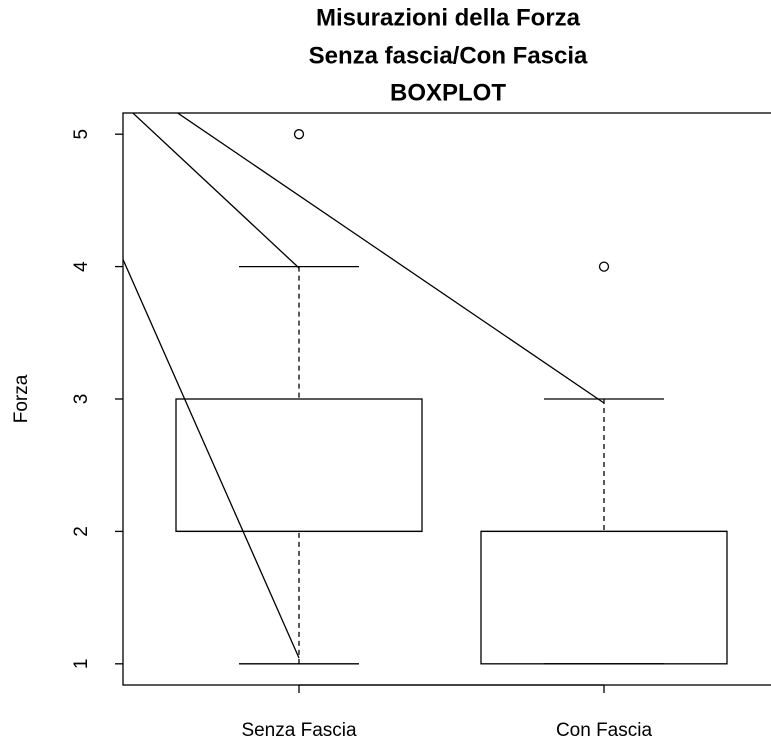 This screenshot has height=743, width=771. What do you see at coordinates (81, 399) in the screenshot?
I see `y-tick-label: 3` at bounding box center [81, 399].